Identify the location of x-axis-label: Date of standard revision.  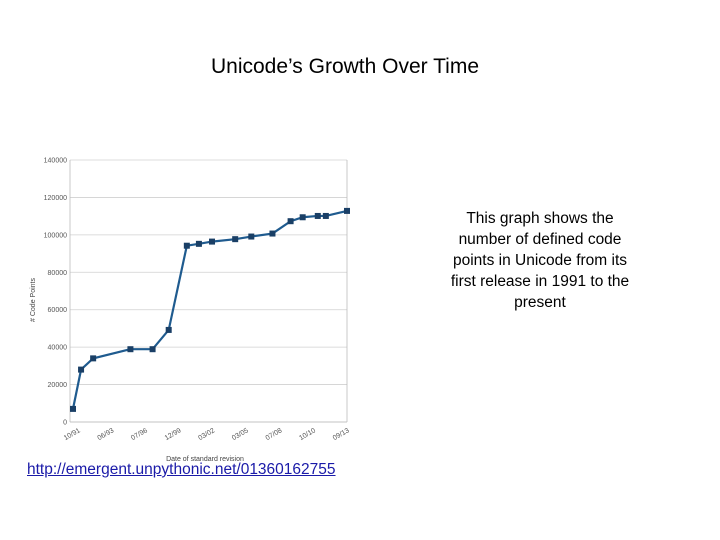
(205, 459).